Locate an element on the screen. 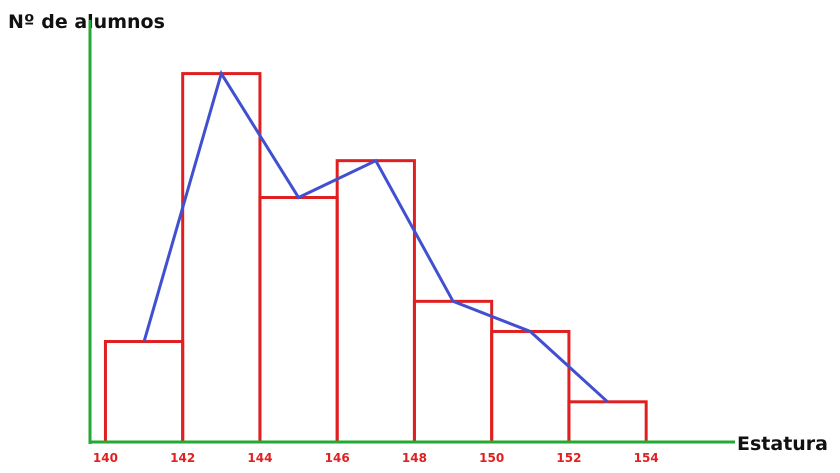  x-tick-label: 150 is located at coordinates (491, 458).